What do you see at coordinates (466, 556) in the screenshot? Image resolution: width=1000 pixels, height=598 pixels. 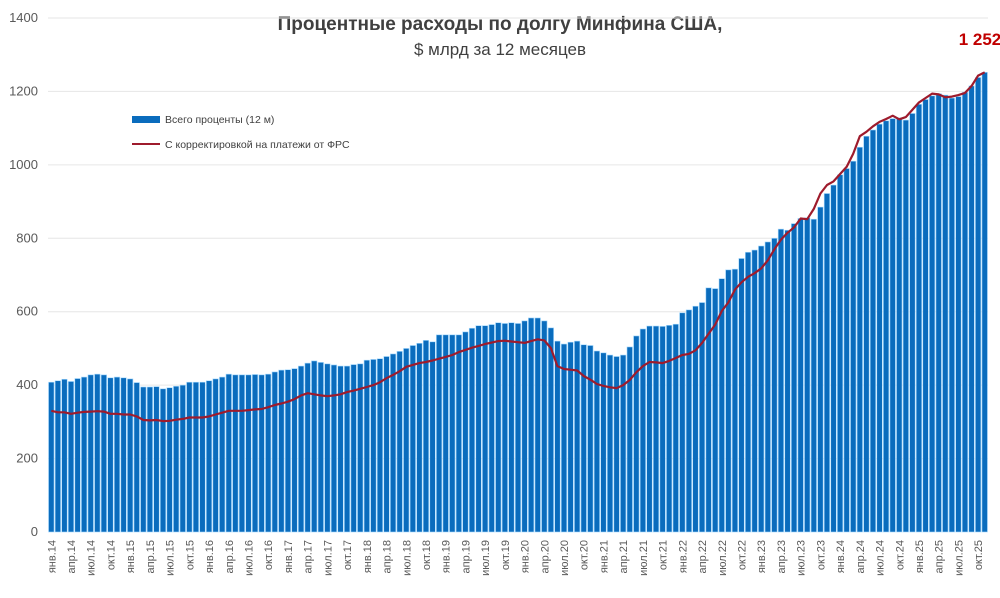 I see `x-tick-label: апр.19` at bounding box center [466, 556].